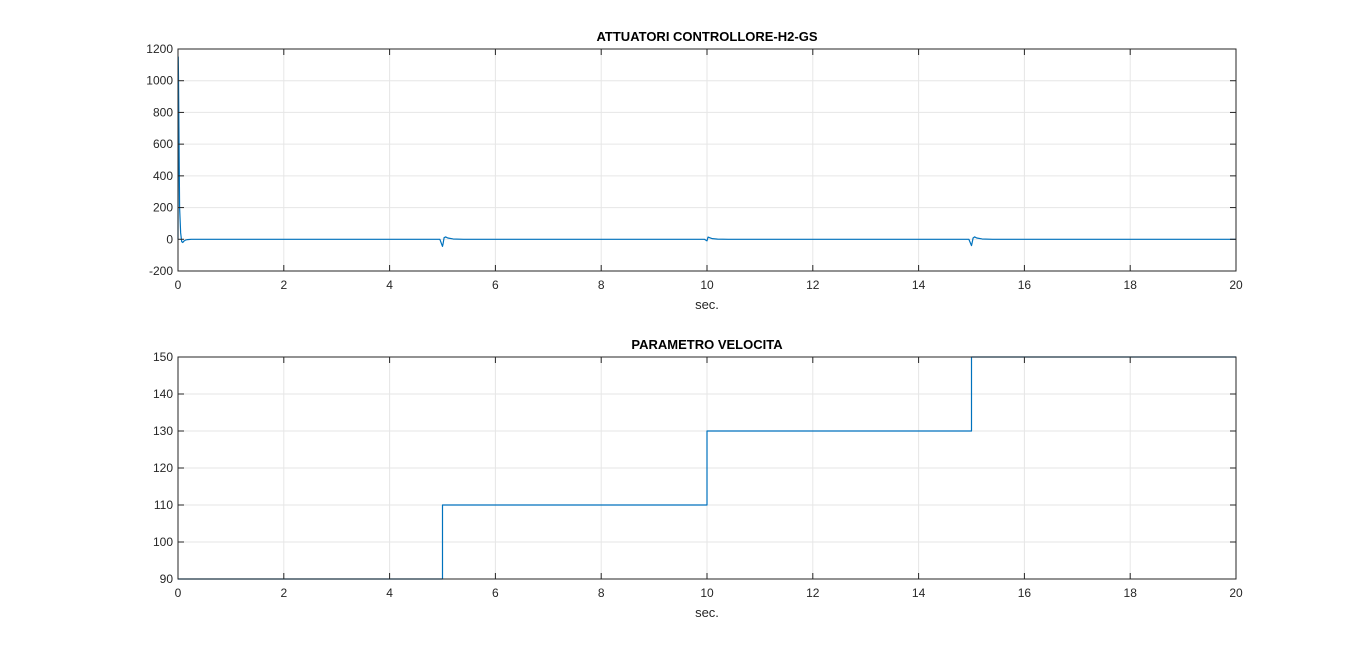 This screenshot has height=651, width=1366. Describe the element at coordinates (163, 357) in the screenshot. I see `bottom-chart-y-tick-label: 150` at that location.